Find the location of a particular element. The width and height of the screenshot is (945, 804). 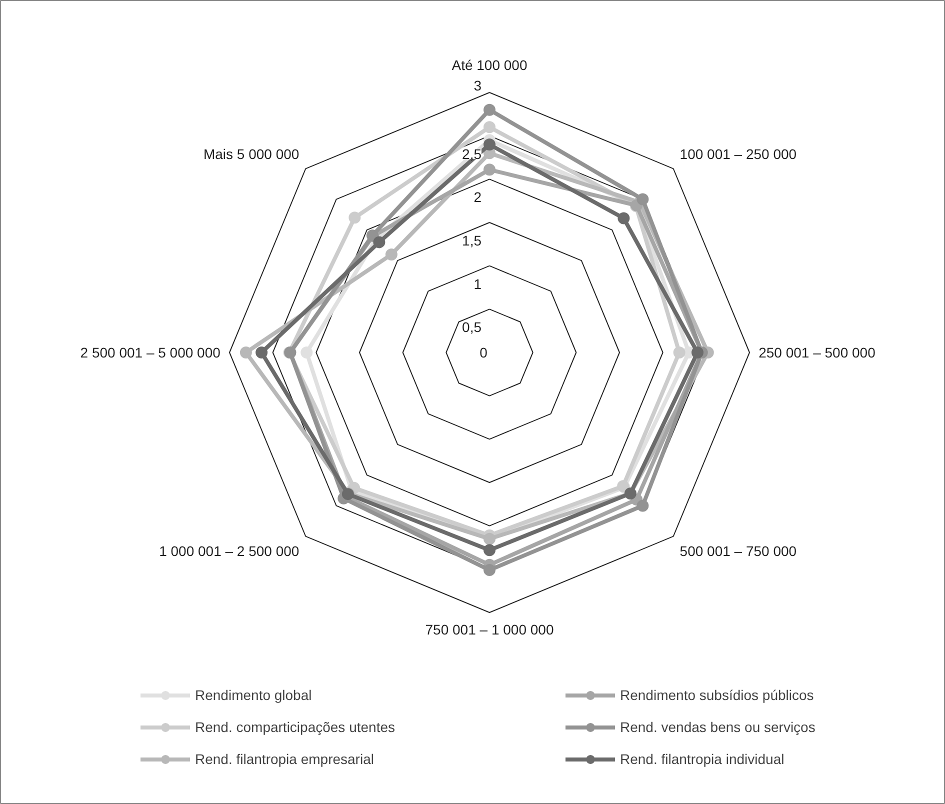

spoke-label: 2 500 001 – 5 000 000 is located at coordinates (150, 352).